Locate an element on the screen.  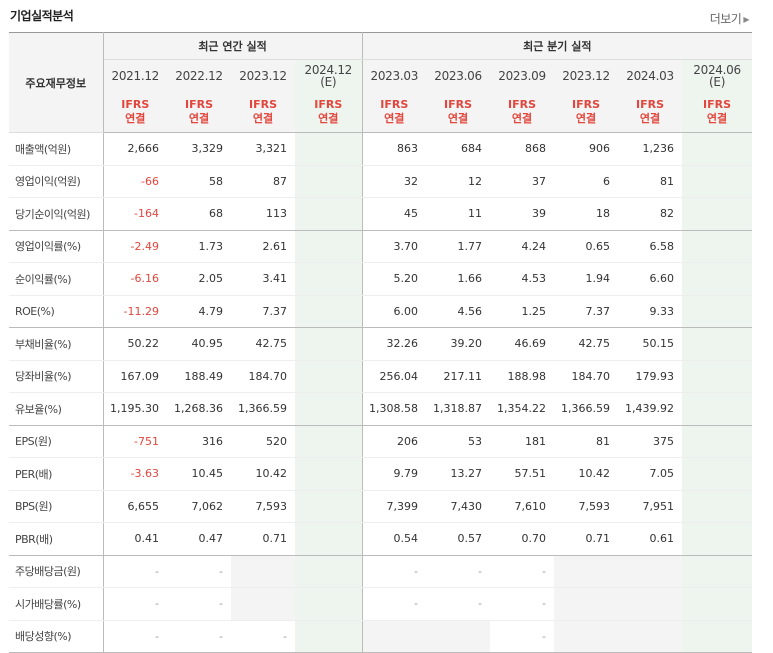
table-cell: 32.26 is located at coordinates (394, 344).